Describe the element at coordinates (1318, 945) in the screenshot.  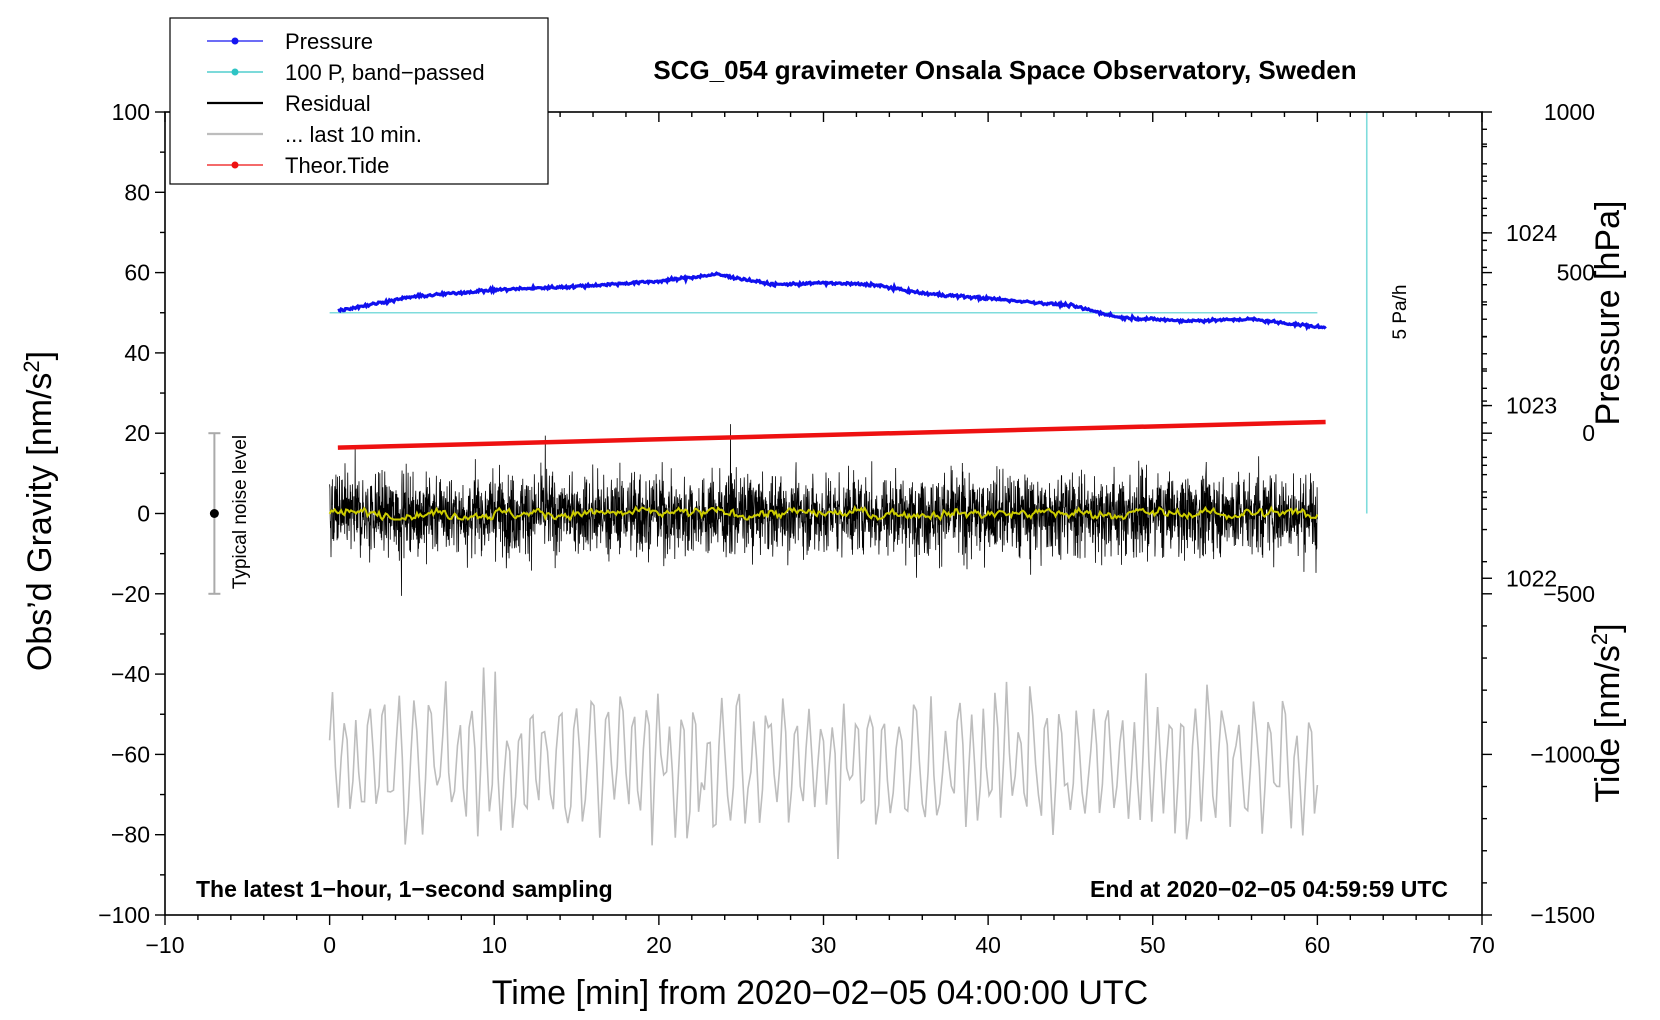
I see `x-tick-label: 60` at that location.